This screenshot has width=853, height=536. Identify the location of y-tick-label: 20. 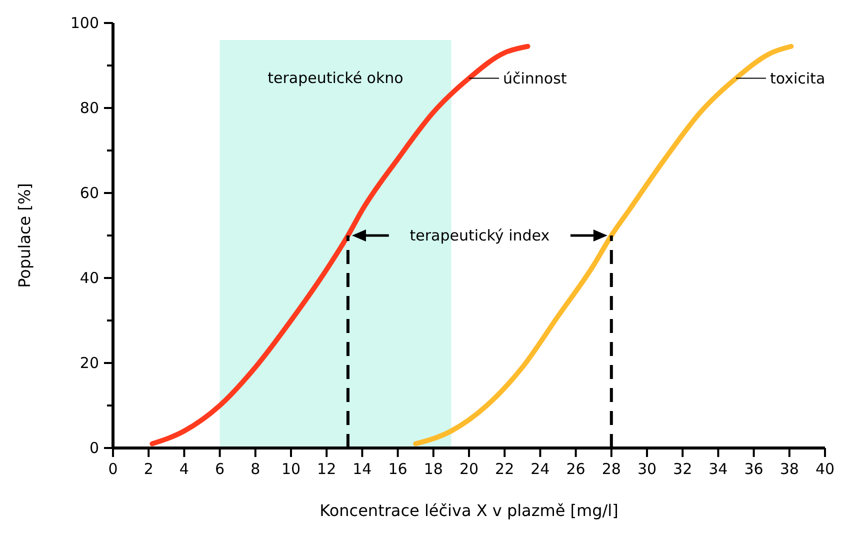
(89, 363).